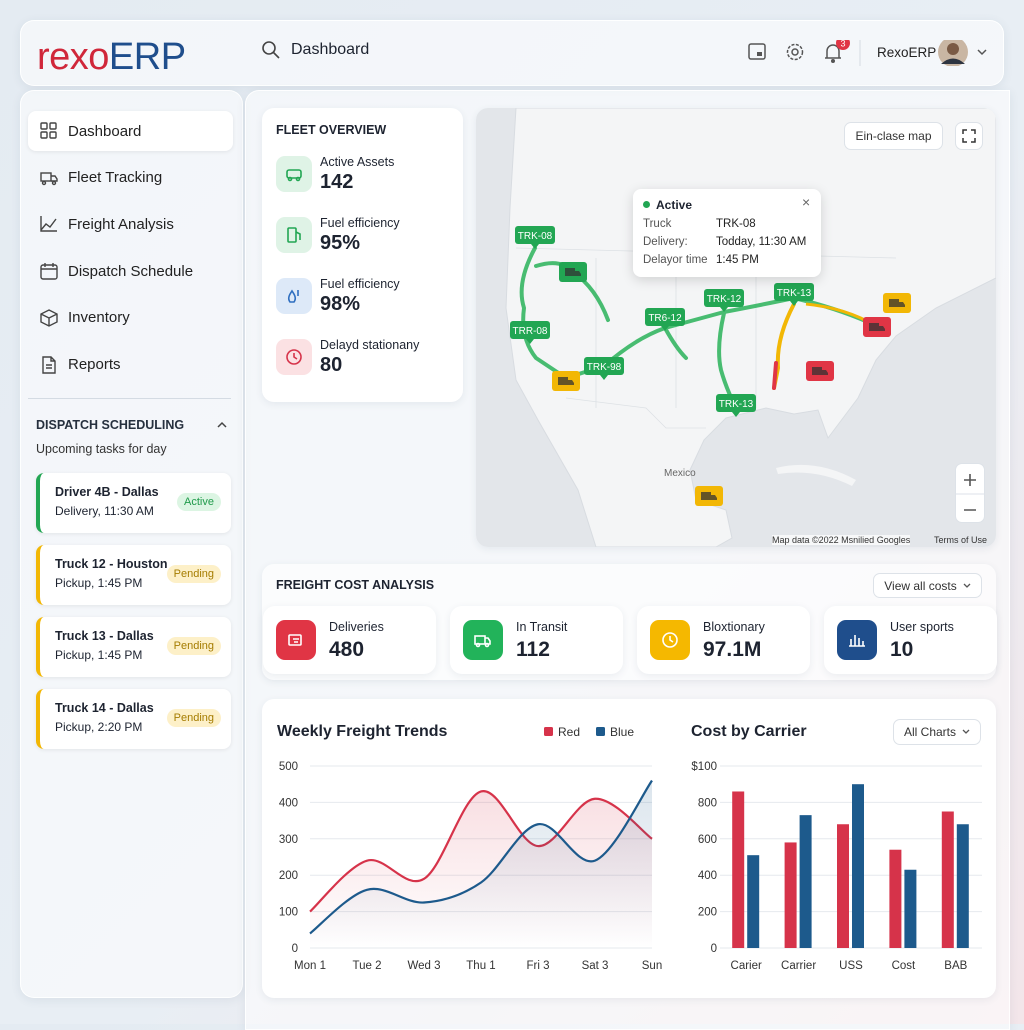 The width and height of the screenshot is (1024, 1030). Describe the element at coordinates (775, 375) in the screenshot. I see `route-critical` at that location.